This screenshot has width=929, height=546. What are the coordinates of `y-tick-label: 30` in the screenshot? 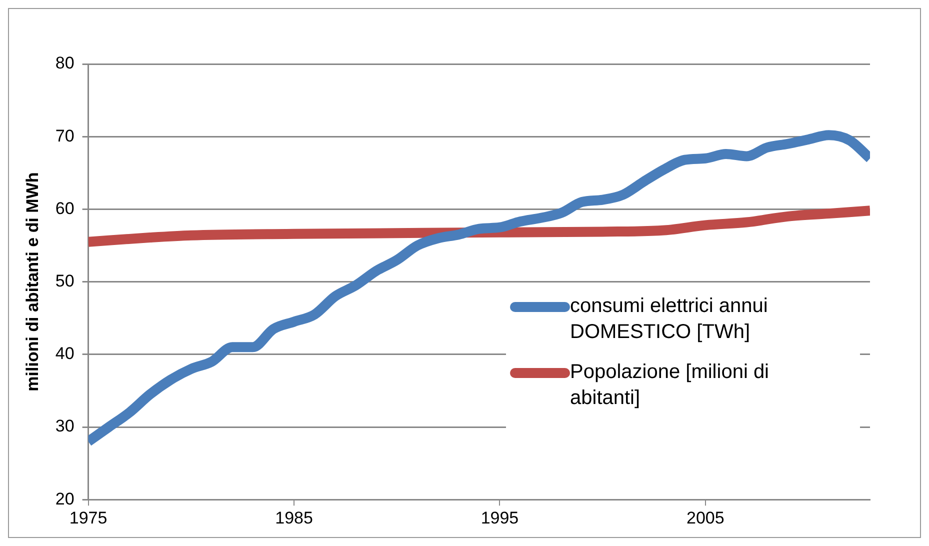 It's located at (64, 426).